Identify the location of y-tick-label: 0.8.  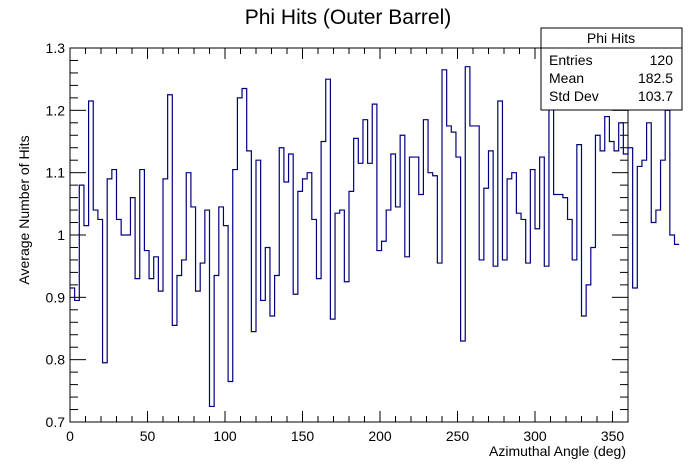
(56, 360).